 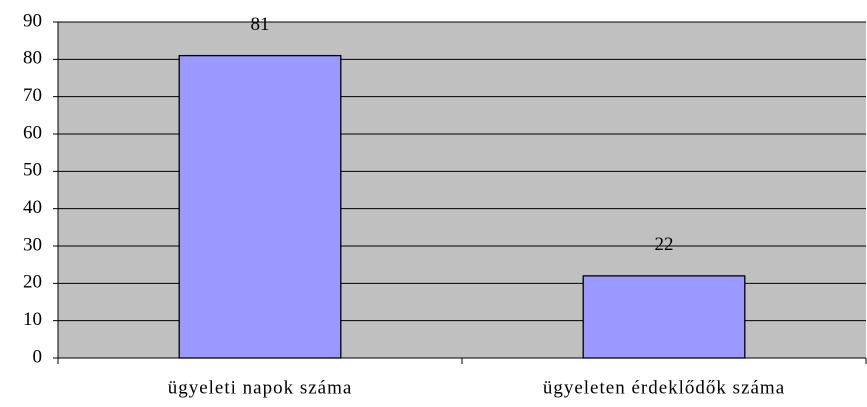 I want to click on x-tick-label: ügyeleten érdeklődők száma, so click(x=664, y=387).